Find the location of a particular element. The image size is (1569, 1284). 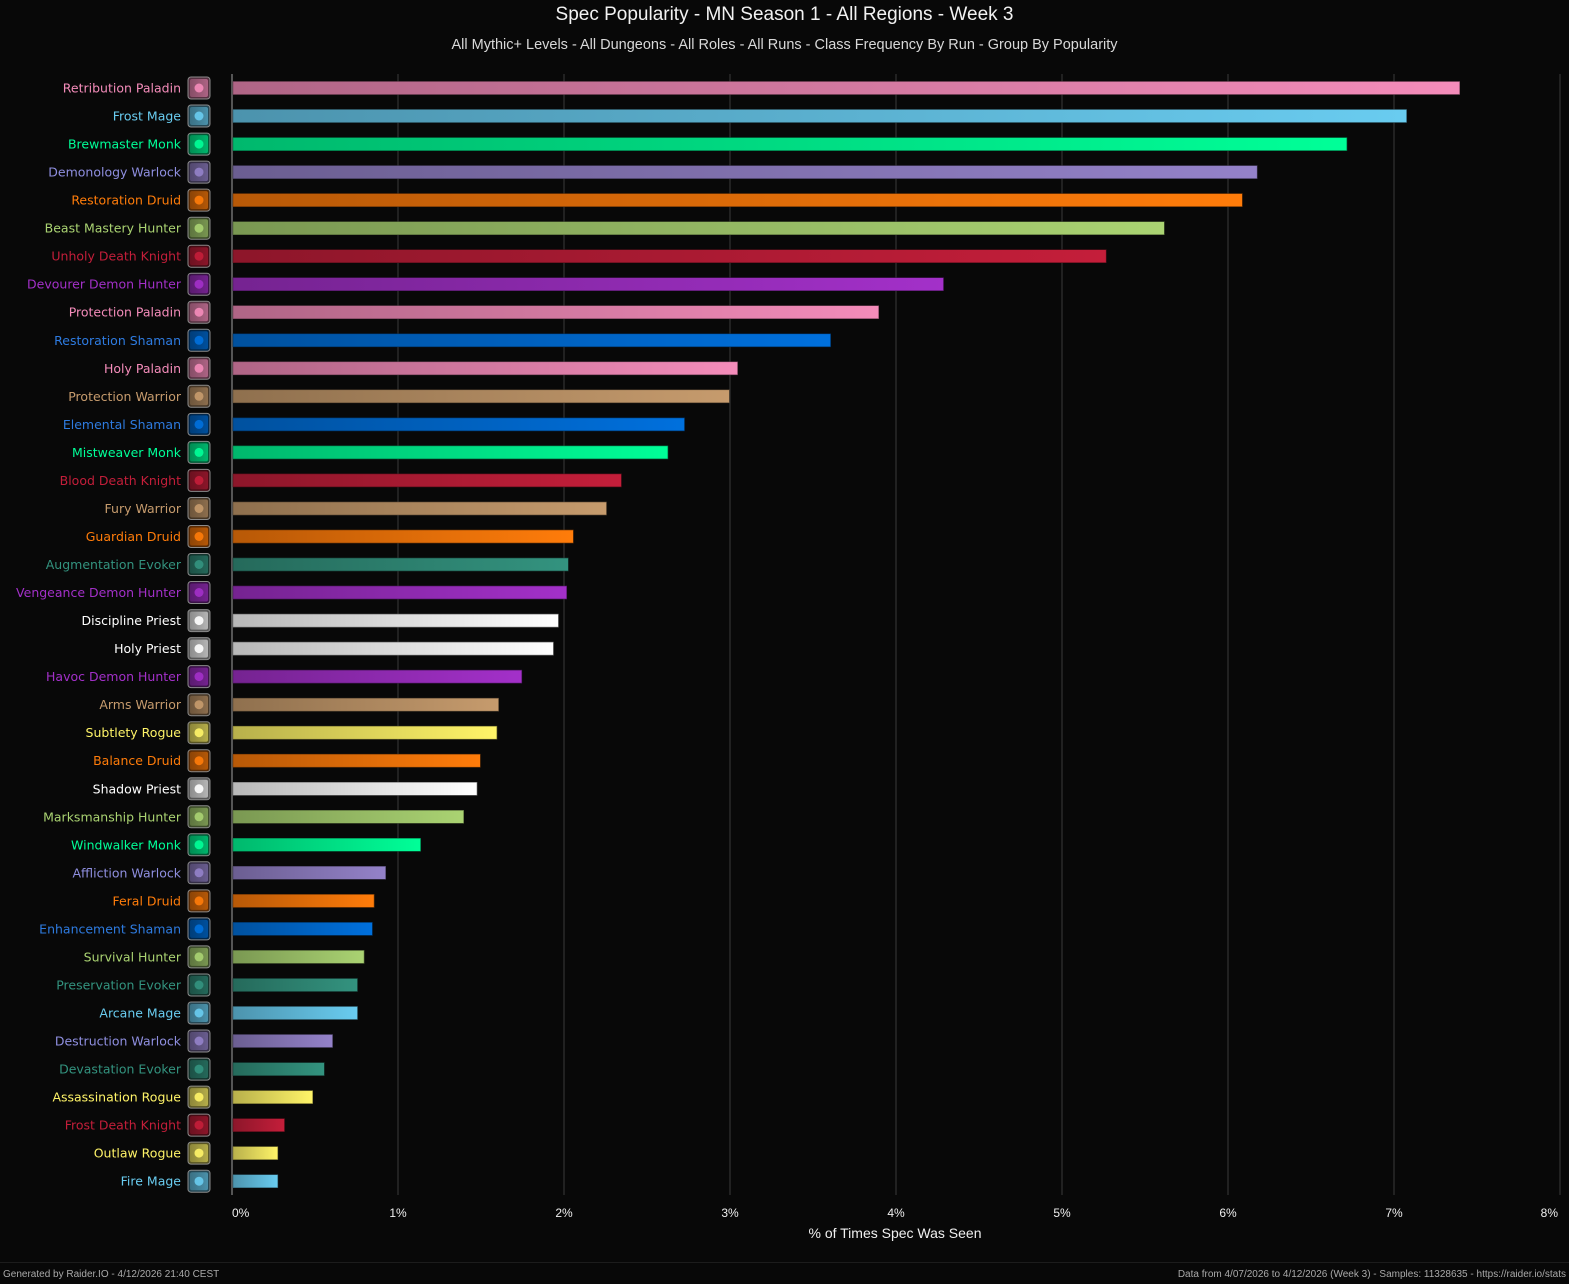

y-category-label: Protection Warrior is located at coordinates (125, 396).